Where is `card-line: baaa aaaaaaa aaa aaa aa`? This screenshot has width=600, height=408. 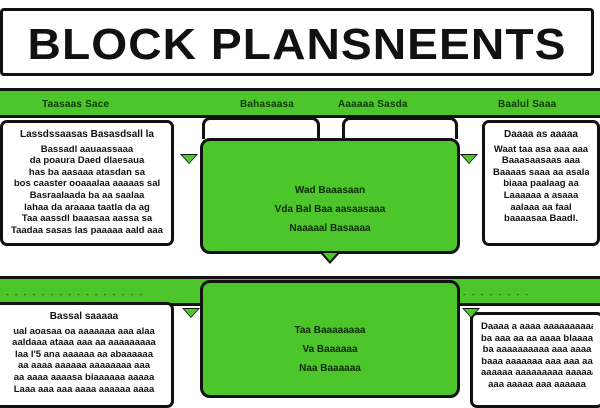
card-line: baaa aaaaaaa aaa aaa aa is located at coordinates (537, 361).